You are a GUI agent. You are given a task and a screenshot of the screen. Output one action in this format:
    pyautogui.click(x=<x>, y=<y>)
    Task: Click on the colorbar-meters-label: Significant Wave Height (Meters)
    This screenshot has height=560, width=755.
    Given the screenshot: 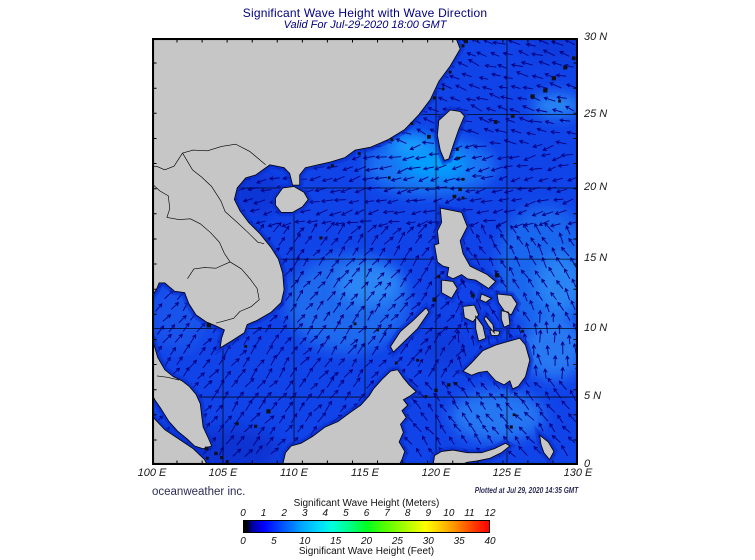 What is the action you would take?
    pyautogui.click(x=366, y=503)
    